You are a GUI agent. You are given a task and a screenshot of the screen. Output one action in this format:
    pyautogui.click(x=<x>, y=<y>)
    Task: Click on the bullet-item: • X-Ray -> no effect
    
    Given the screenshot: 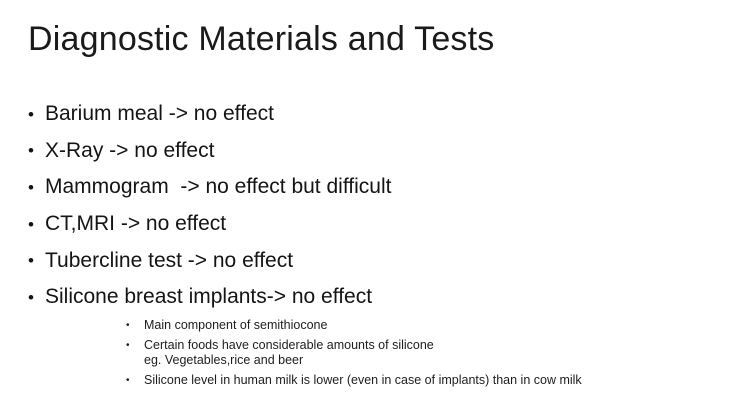 What is the action you would take?
    pyautogui.click(x=209, y=151)
    